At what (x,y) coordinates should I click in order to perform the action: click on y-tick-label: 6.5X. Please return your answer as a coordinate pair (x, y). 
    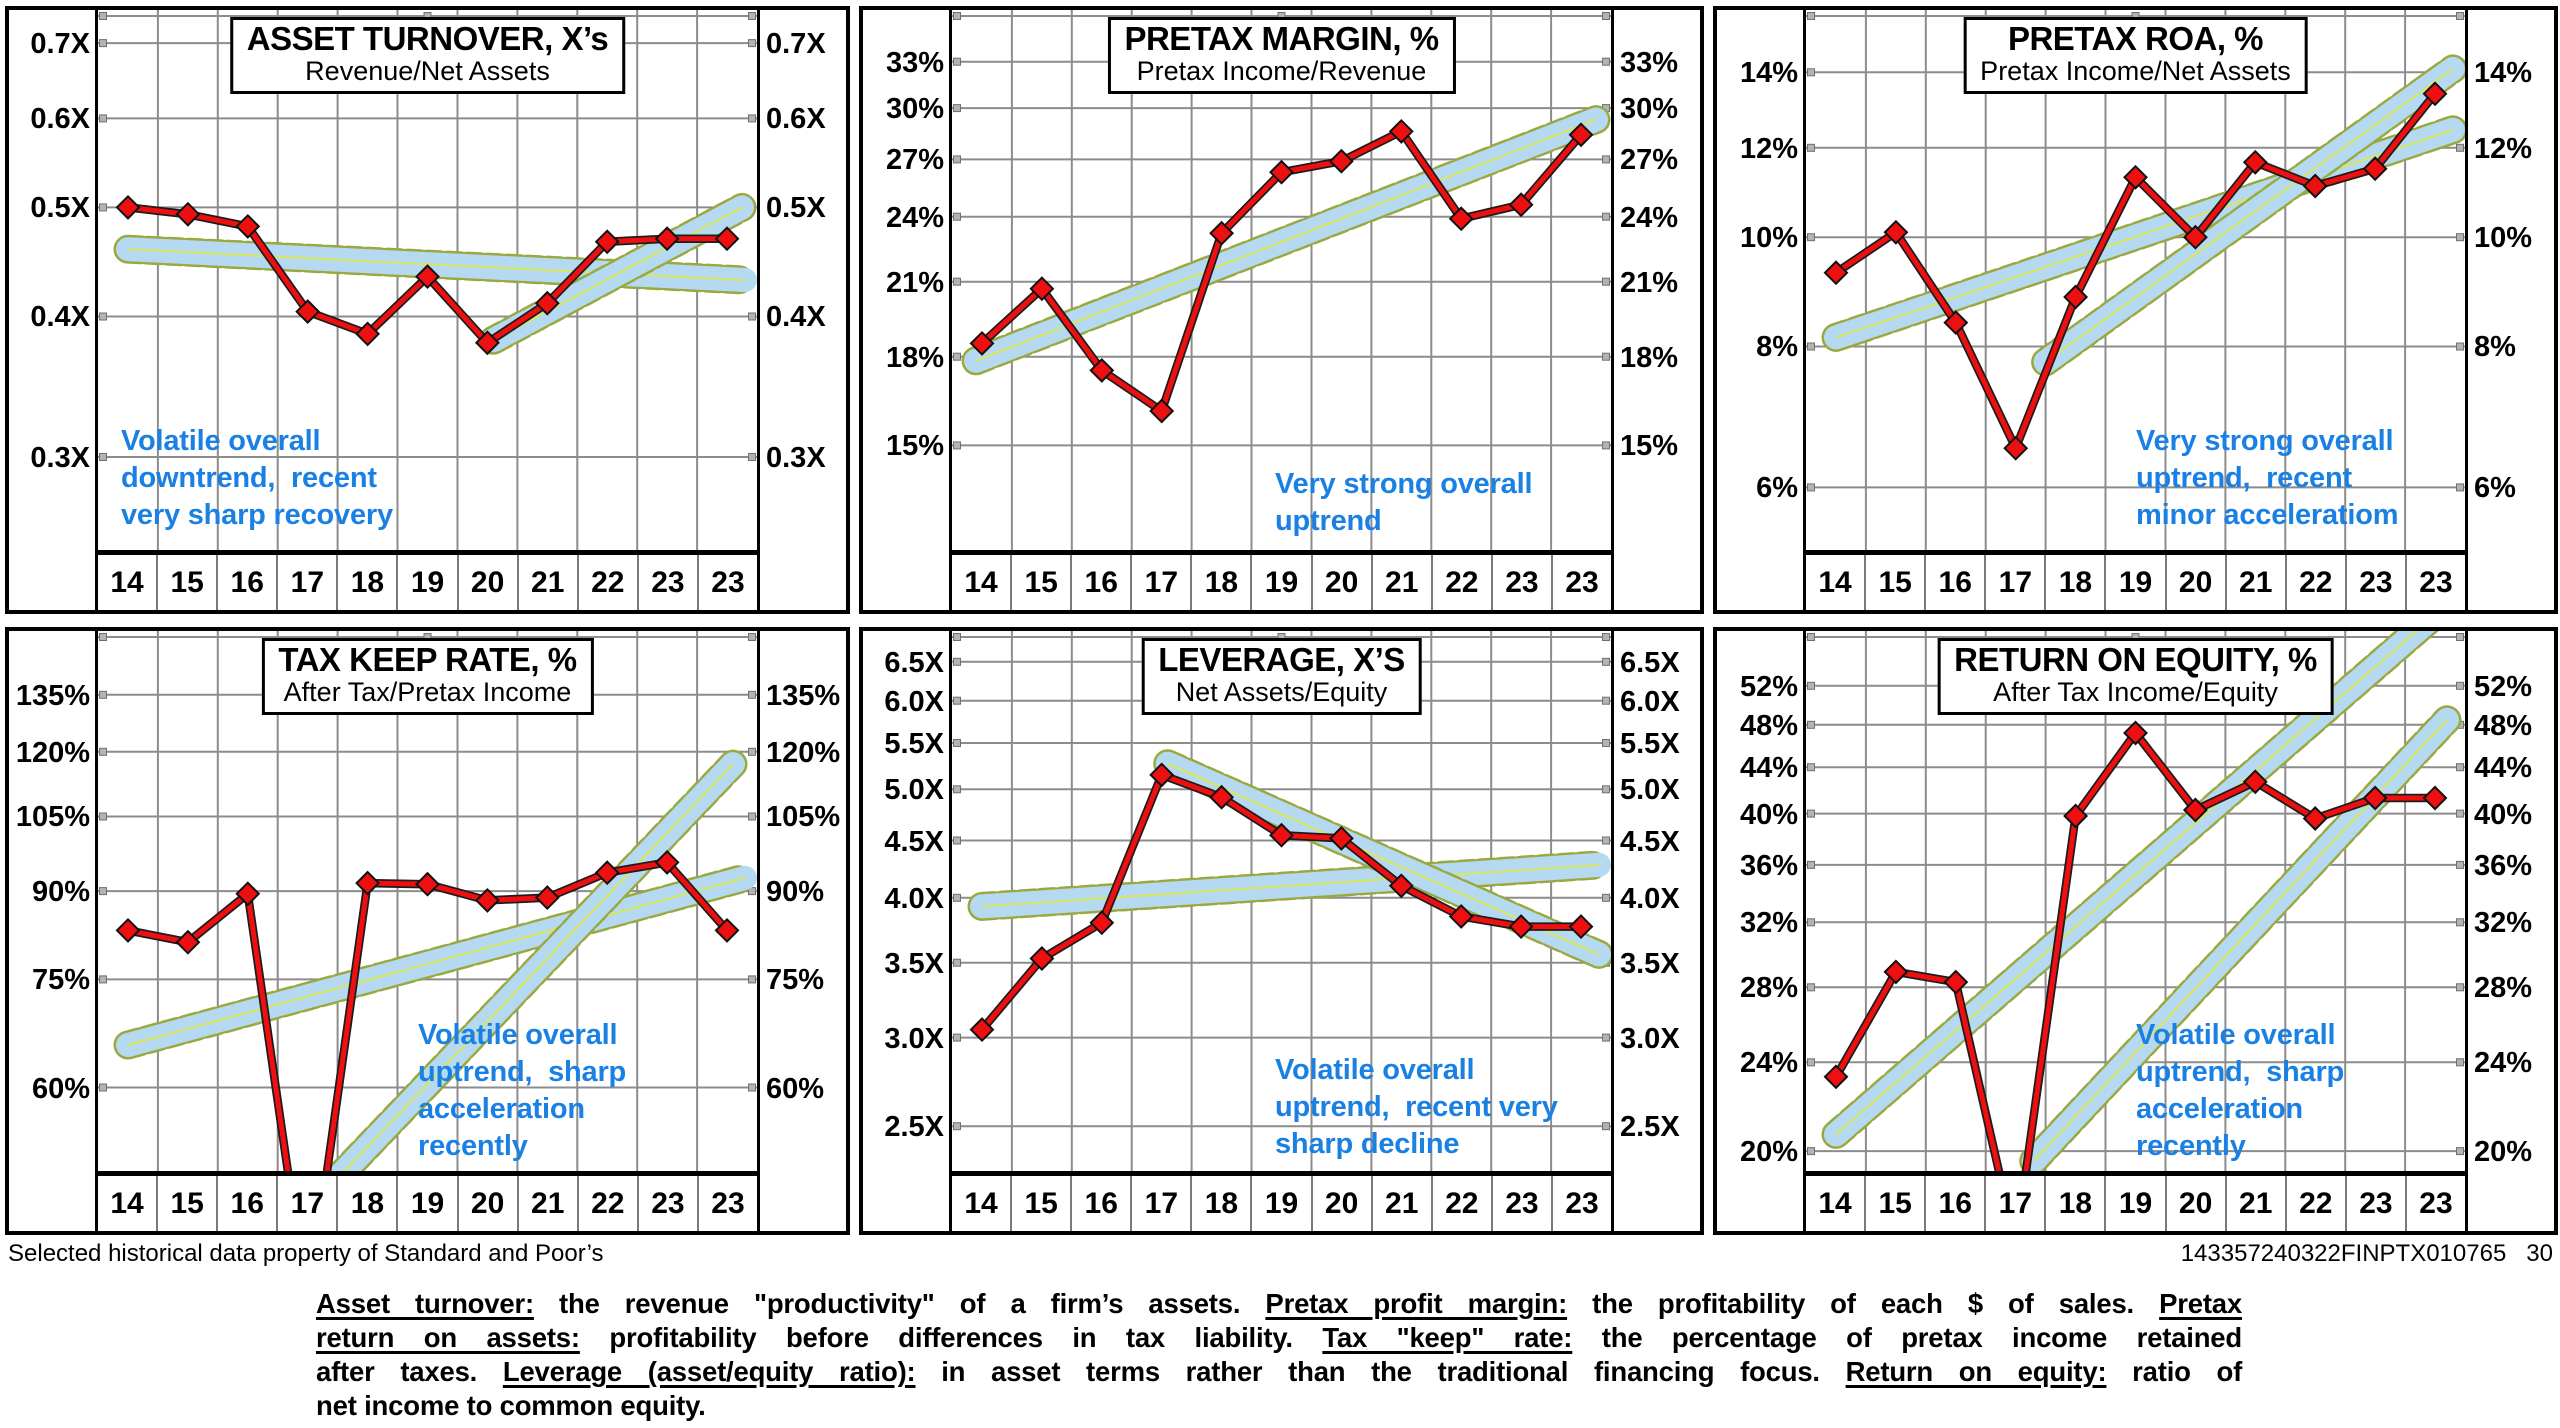
    Looking at the image, I should click on (1650, 663).